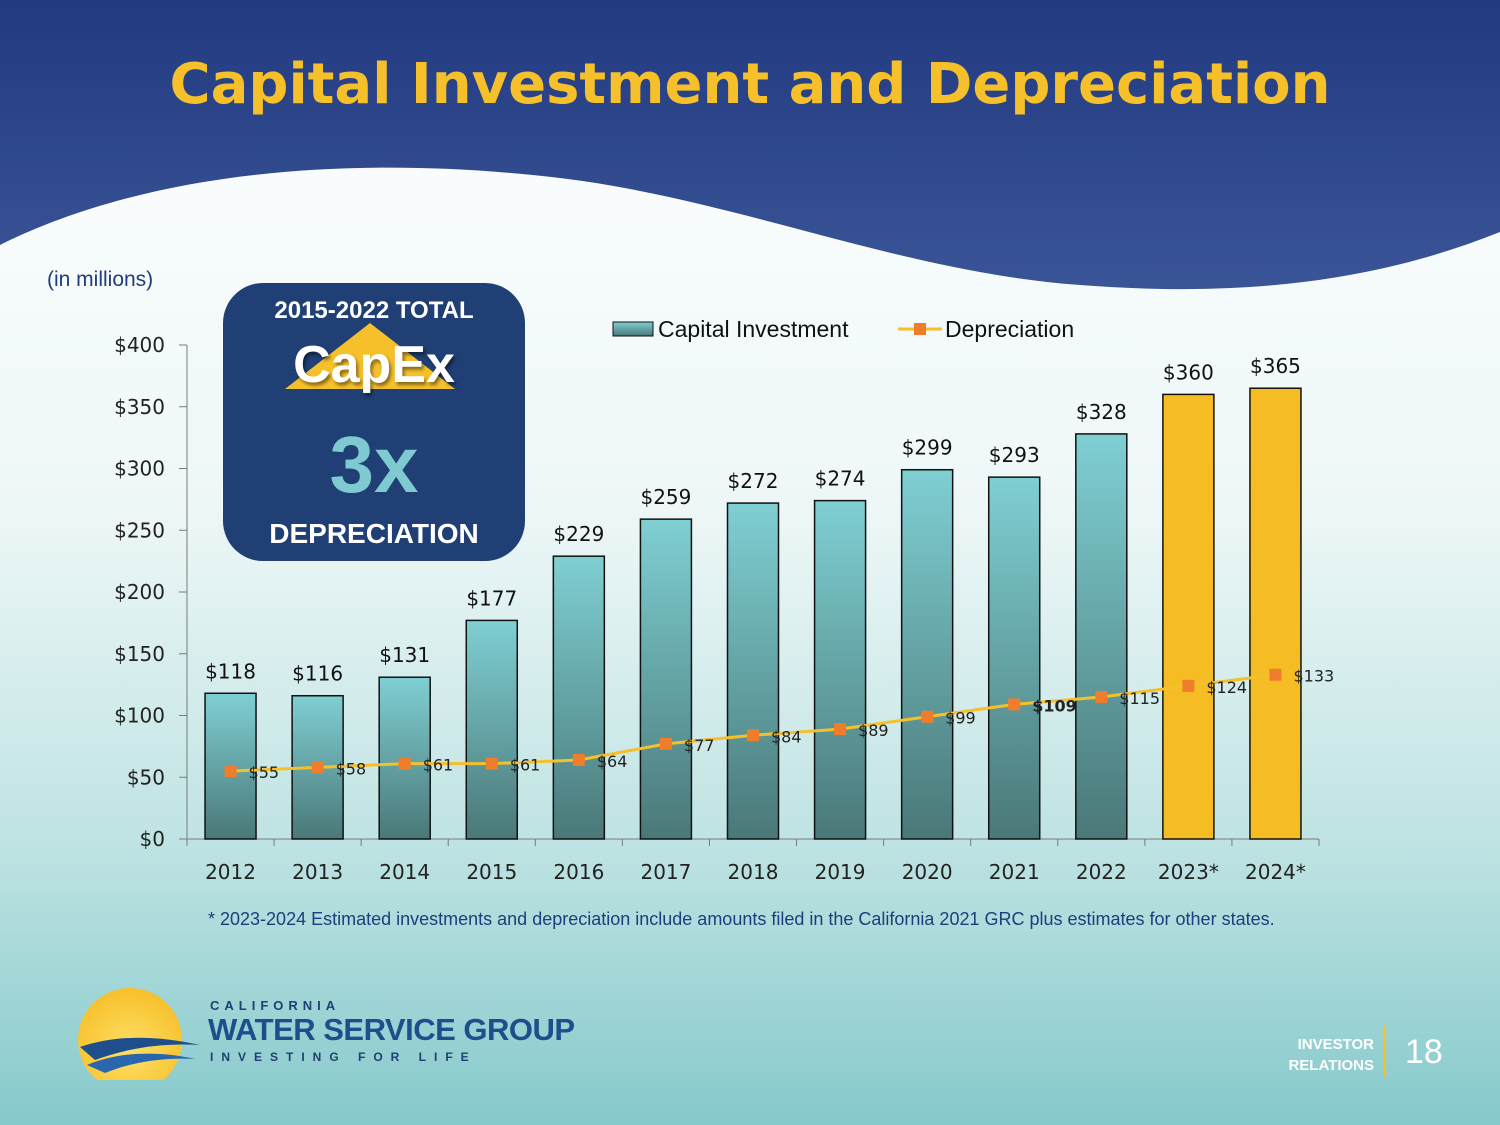 The height and width of the screenshot is (1125, 1500). Describe the element at coordinates (139, 1034) in the screenshot. I see `sun-wave-logo-icon` at that location.